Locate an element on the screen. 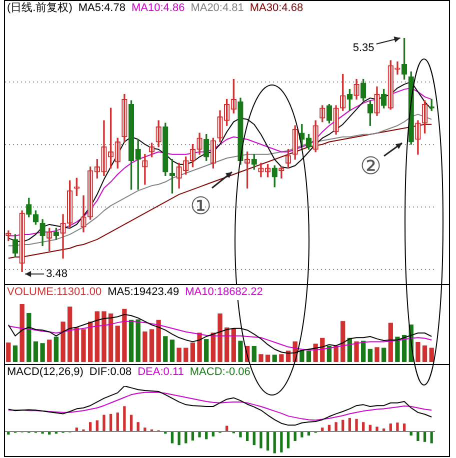  chart-title: MACD(12,26,9) is located at coordinates (45, 372).